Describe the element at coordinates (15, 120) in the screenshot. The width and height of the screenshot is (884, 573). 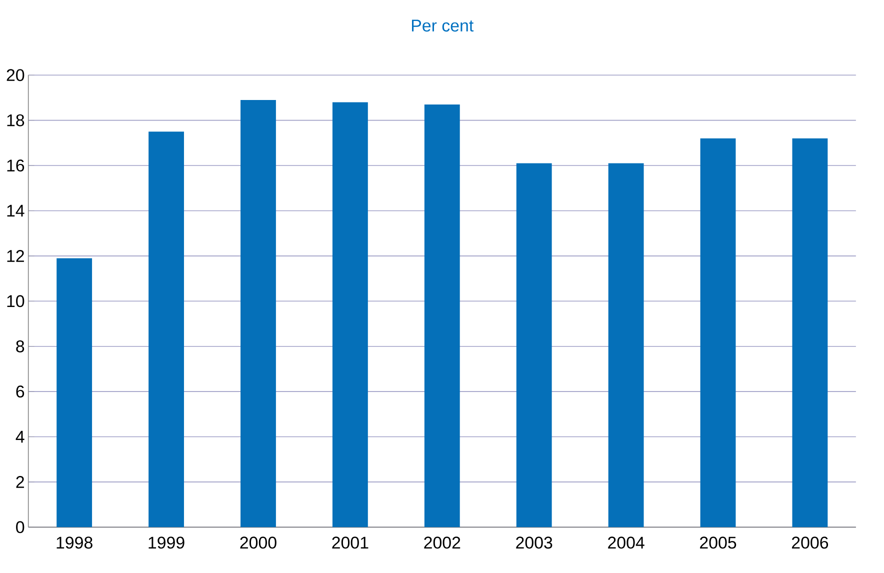
I see `y-tick-label: 18` at that location.